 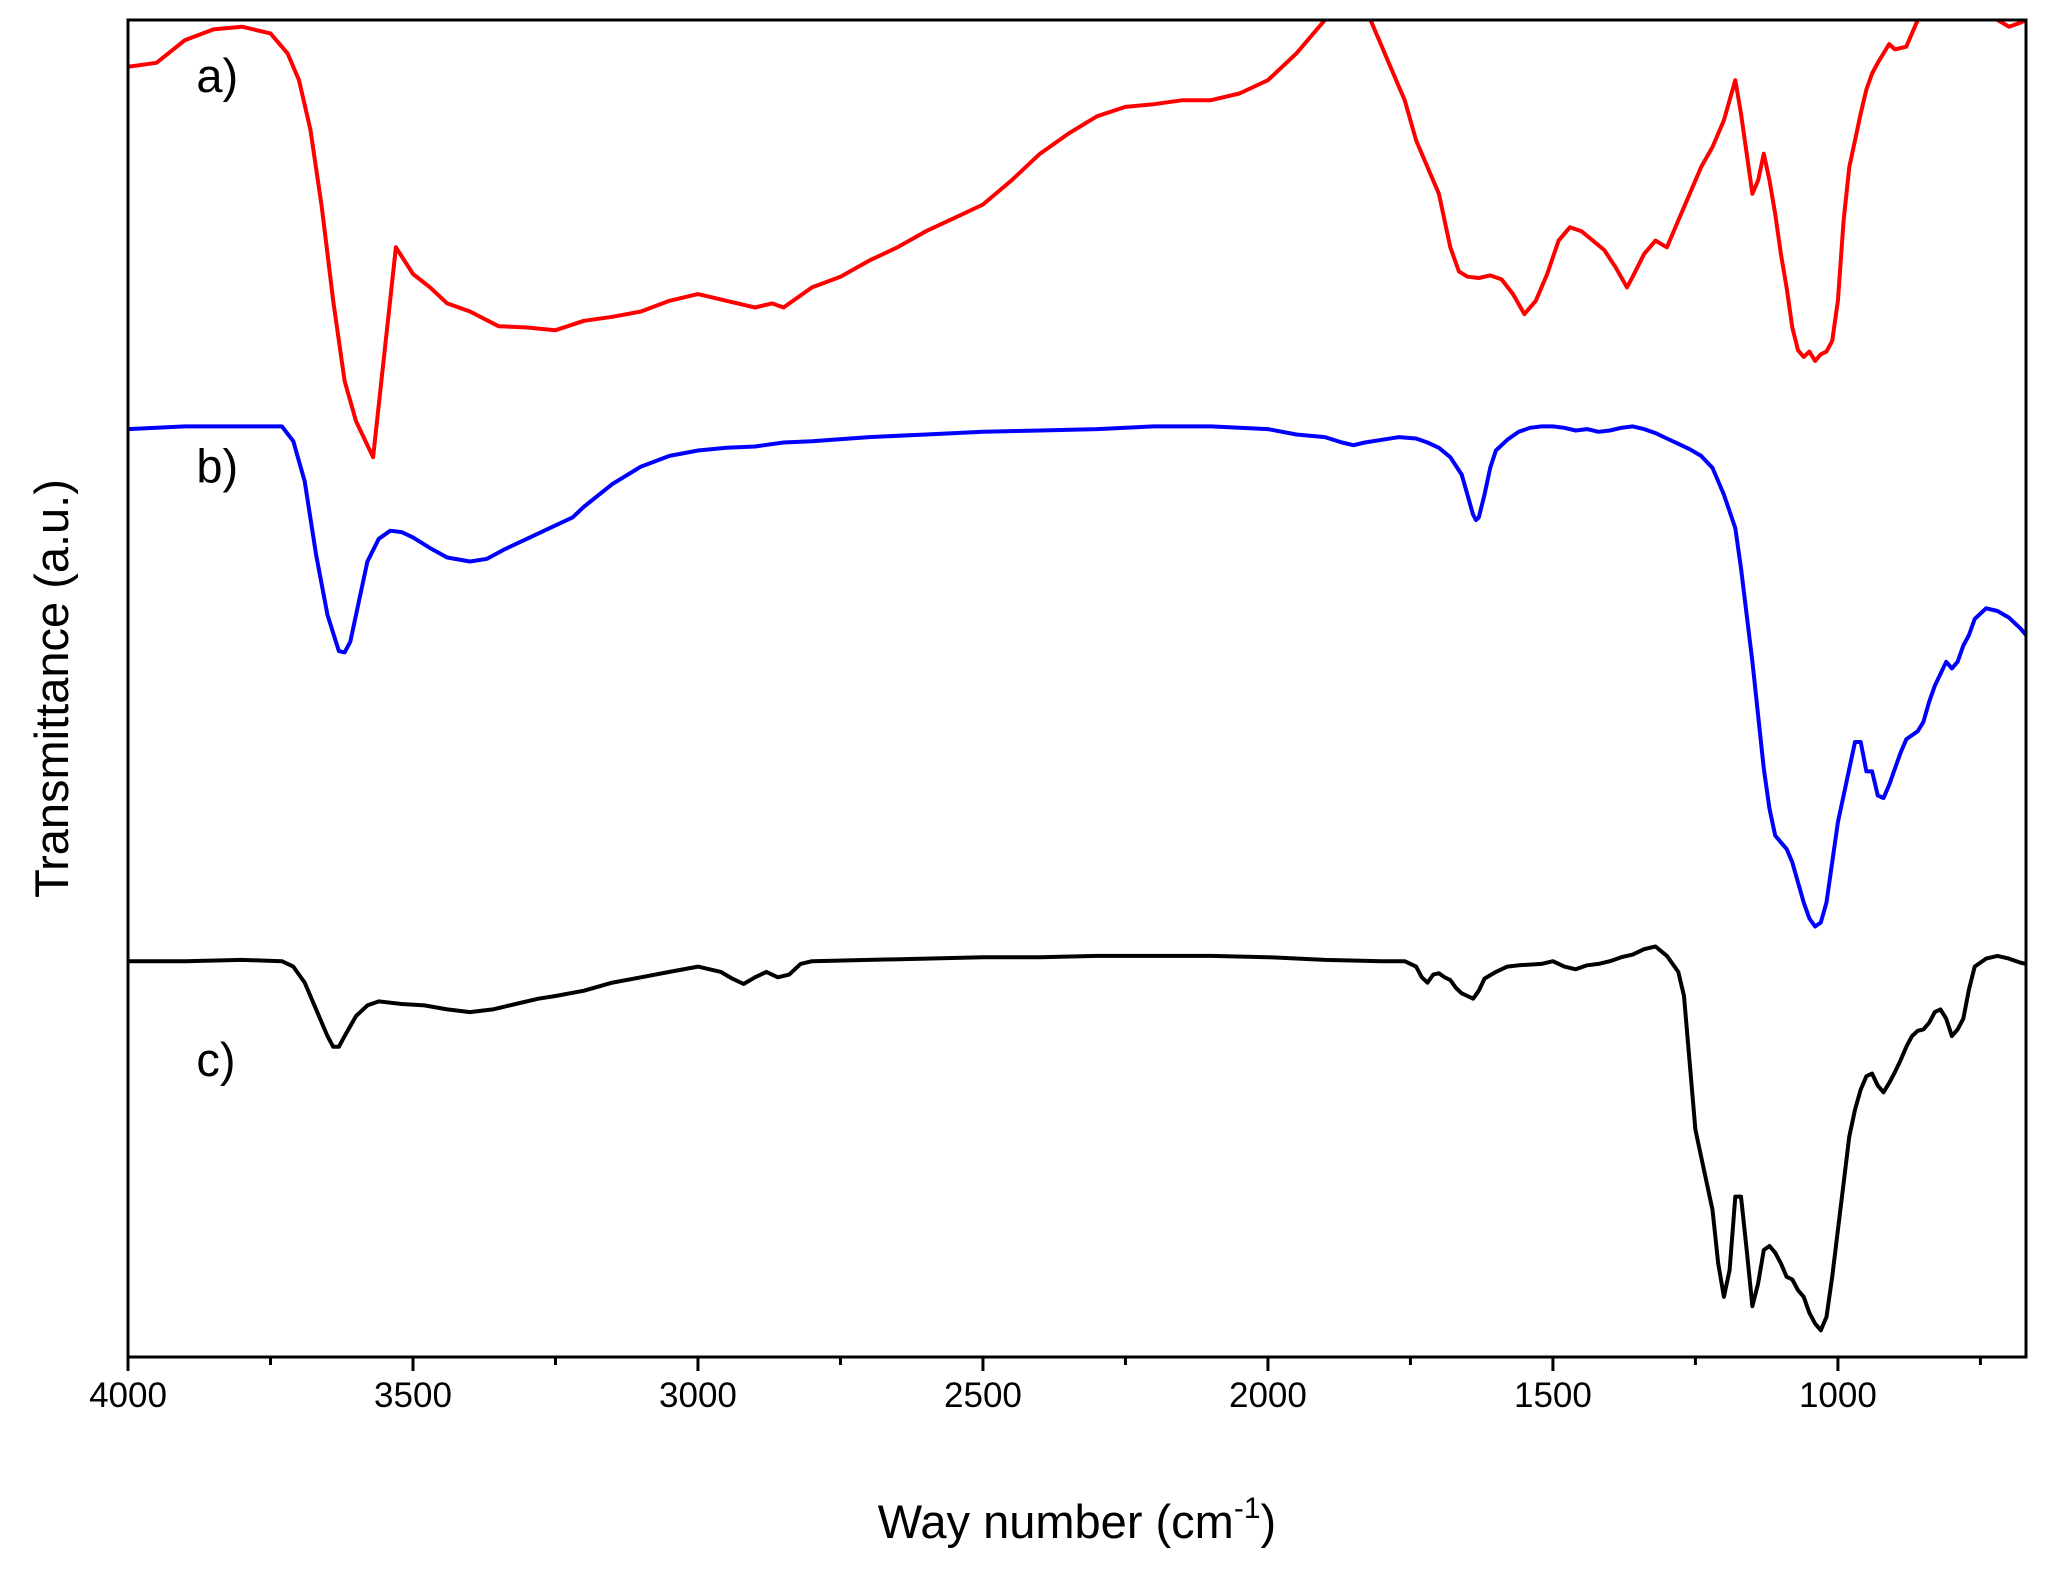 What do you see at coordinates (413, 1395) in the screenshot?
I see `x-tick-label: 3500` at bounding box center [413, 1395].